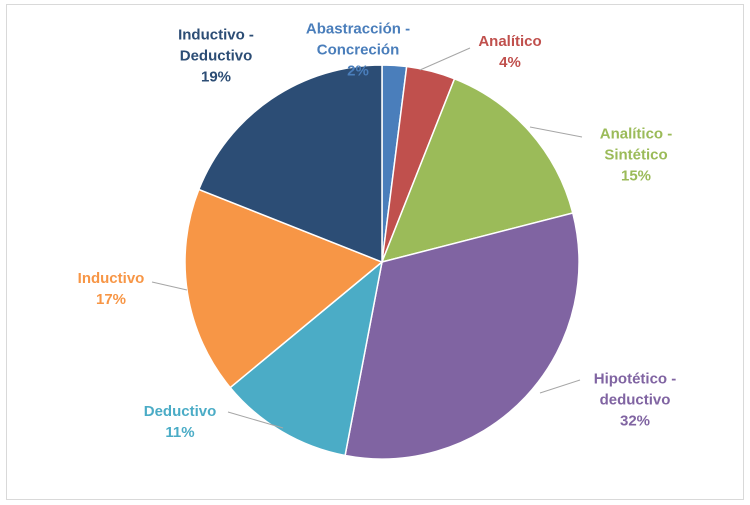 The width and height of the screenshot is (750, 505). What do you see at coordinates (510, 62) in the screenshot?
I see `value-label: 4%` at bounding box center [510, 62].